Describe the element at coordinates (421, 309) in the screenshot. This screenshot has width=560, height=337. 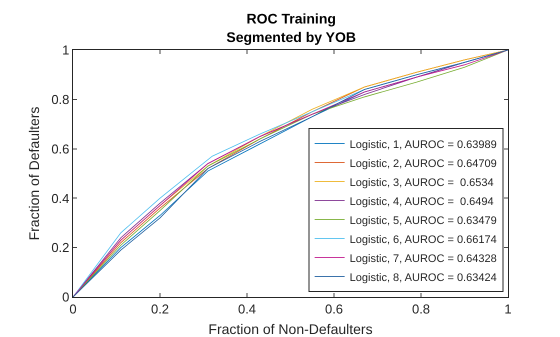
I see `x-tick-label: 0.8` at that location.